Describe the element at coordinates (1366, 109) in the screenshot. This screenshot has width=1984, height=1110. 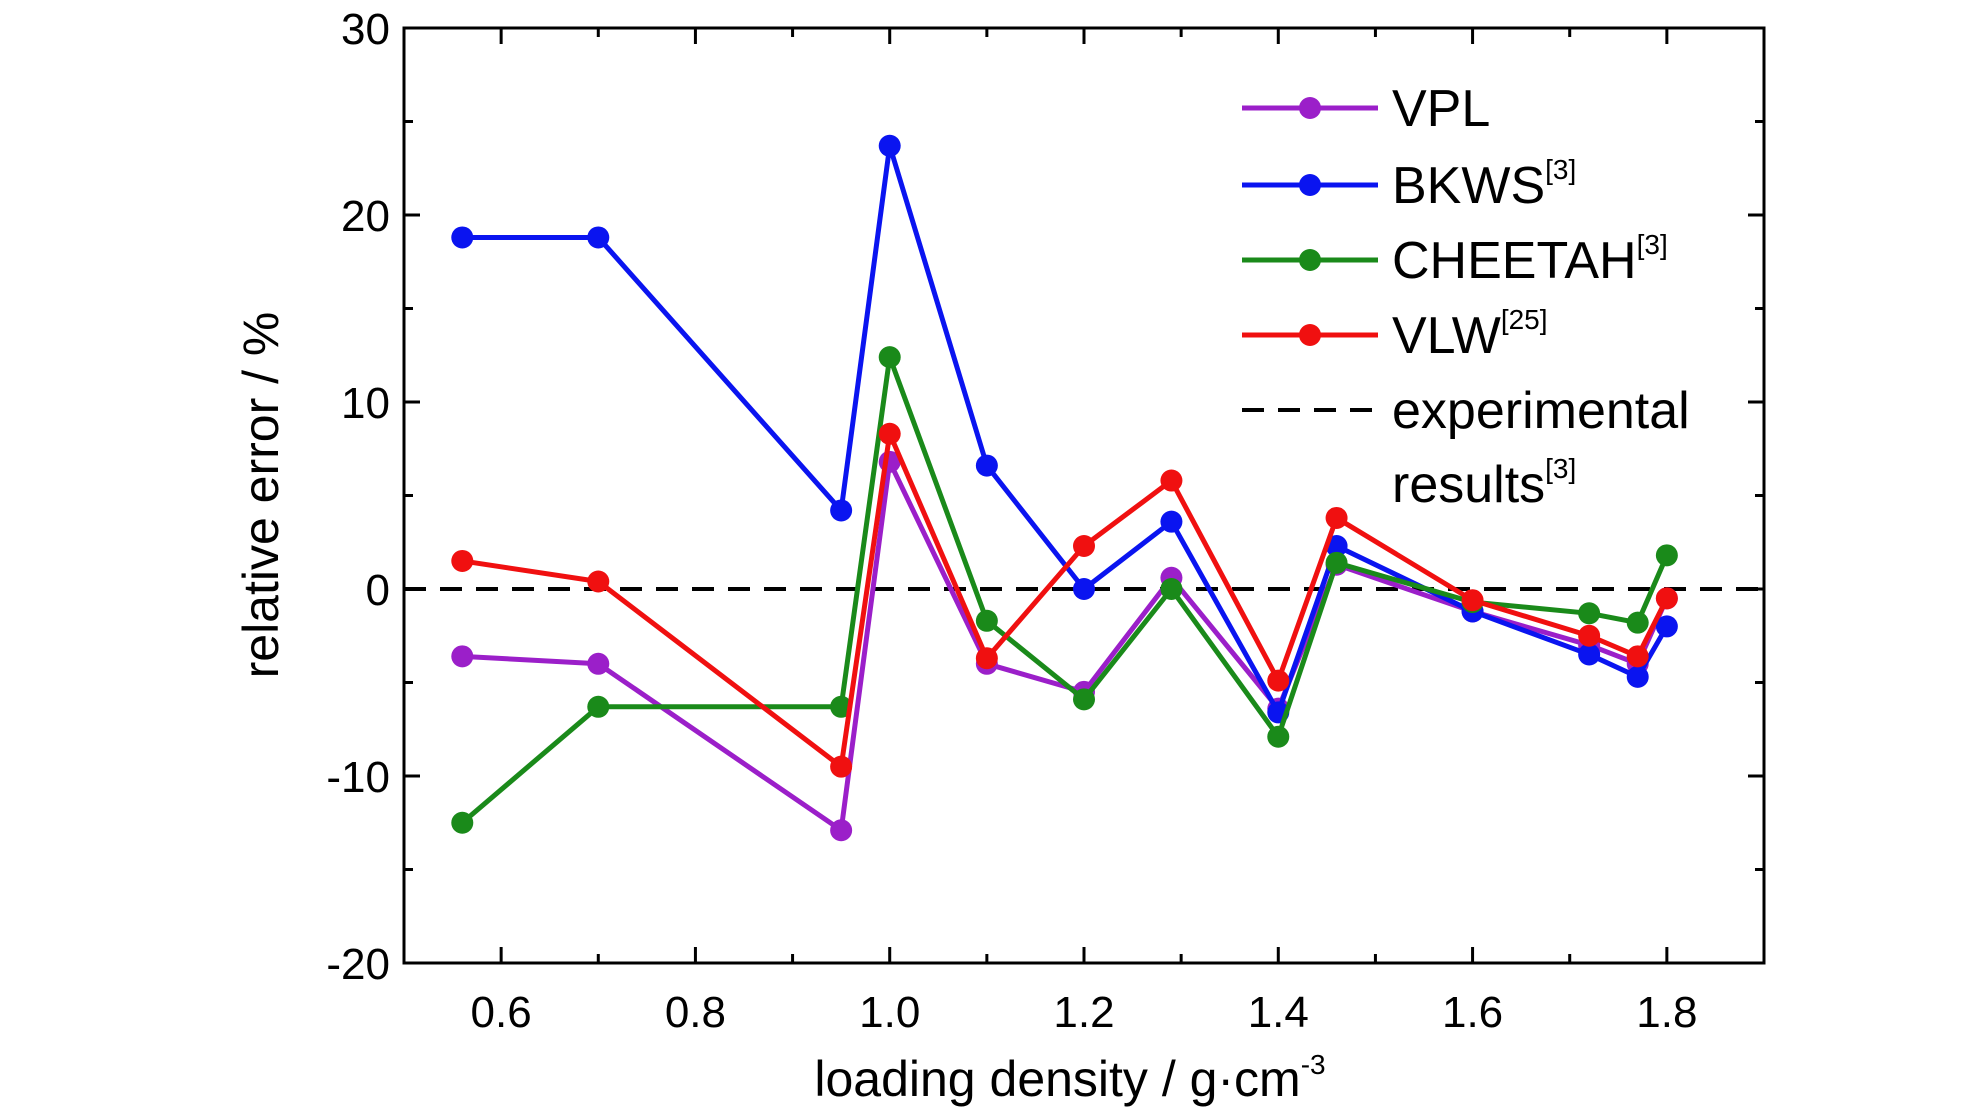
I see `legend-item-vpl: VPL` at that location.